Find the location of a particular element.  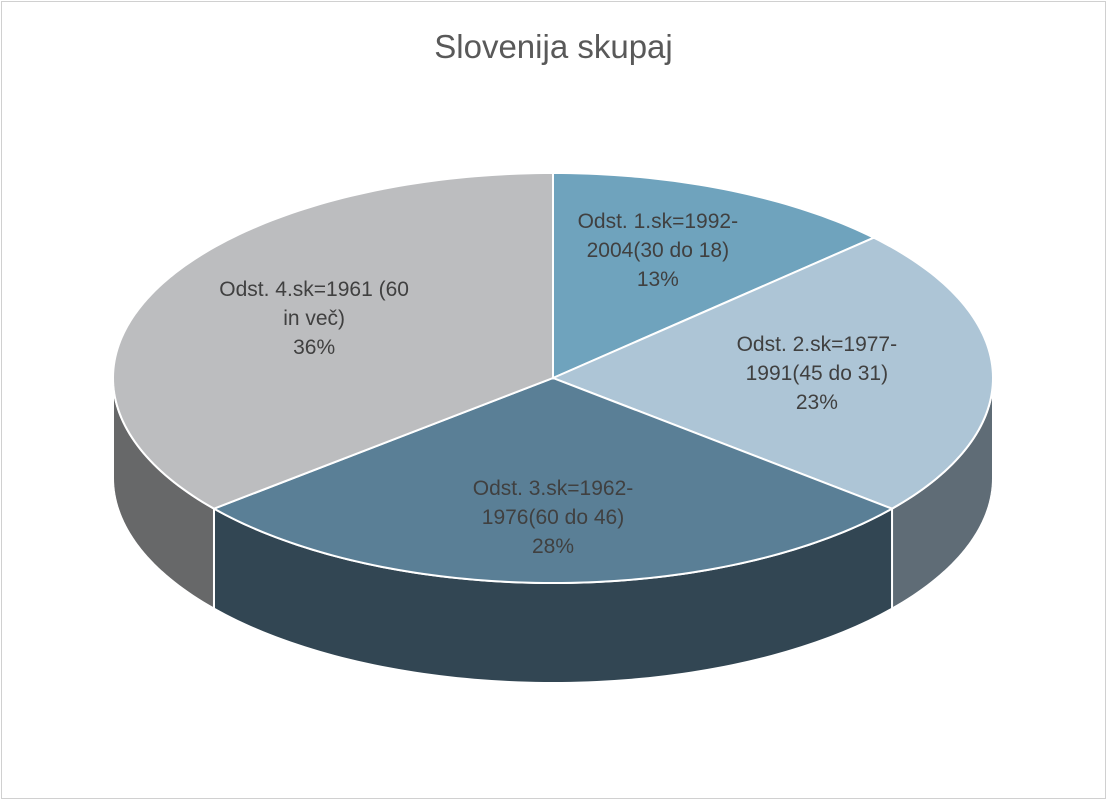

data-label: Odst. 4.sk=1961 (60 in več) 36% is located at coordinates (314, 318).